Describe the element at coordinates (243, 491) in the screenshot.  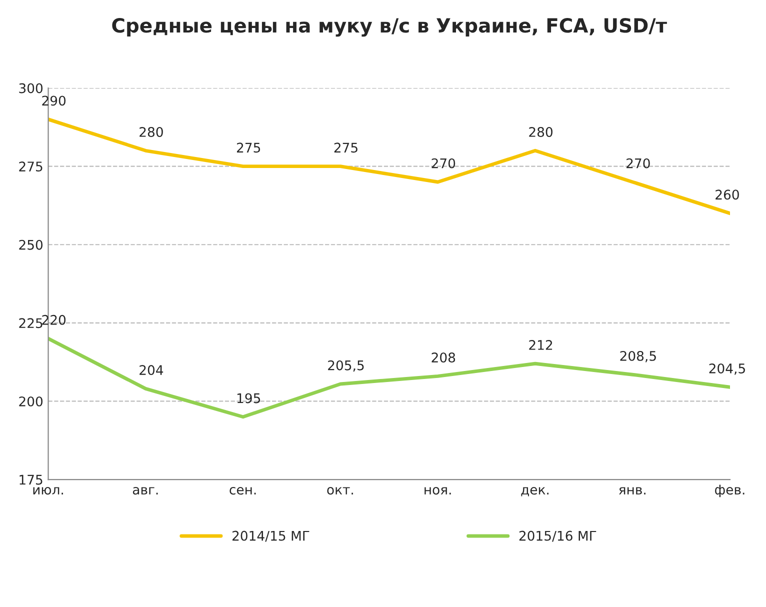
I see `x-tick-label: сен.` at that location.